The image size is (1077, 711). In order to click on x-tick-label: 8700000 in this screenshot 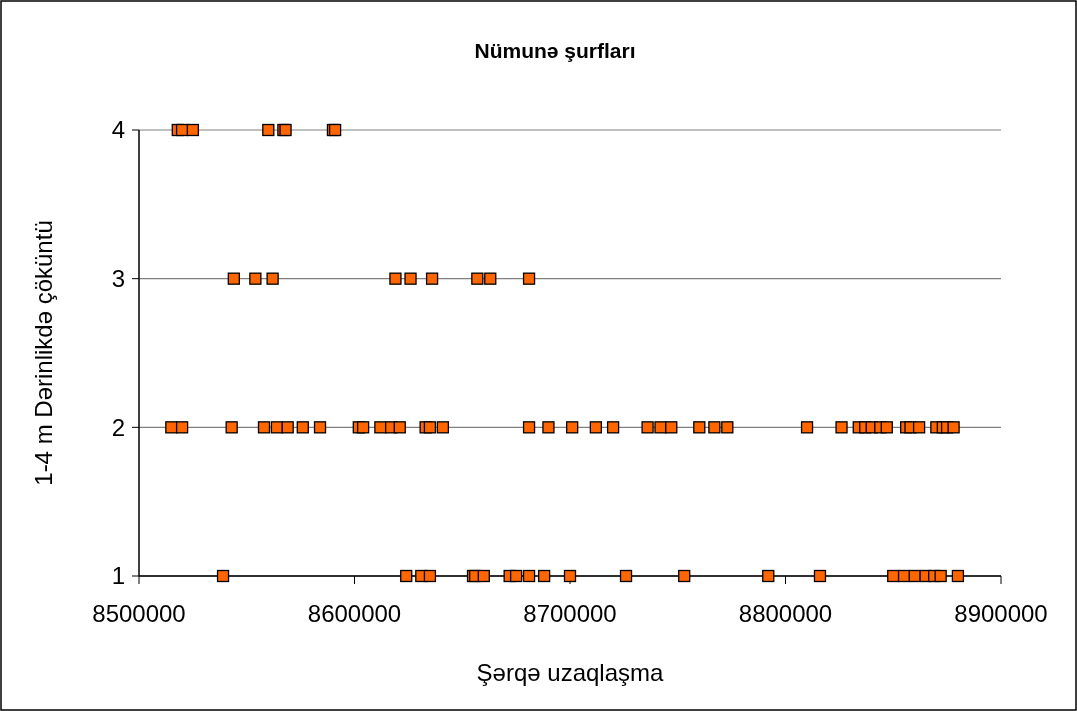, I will do `click(570, 613)`.